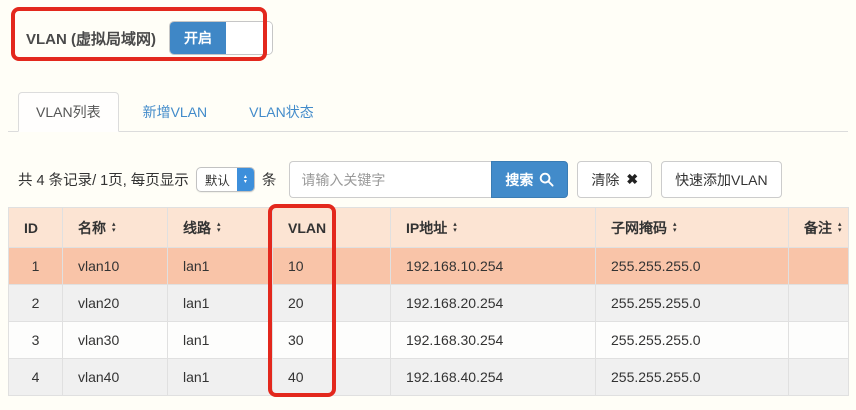 The image size is (856, 410). What do you see at coordinates (91, 39) in the screenshot?
I see `vlan-toggle-label: VLAN (虚拟局域网)` at bounding box center [91, 39].